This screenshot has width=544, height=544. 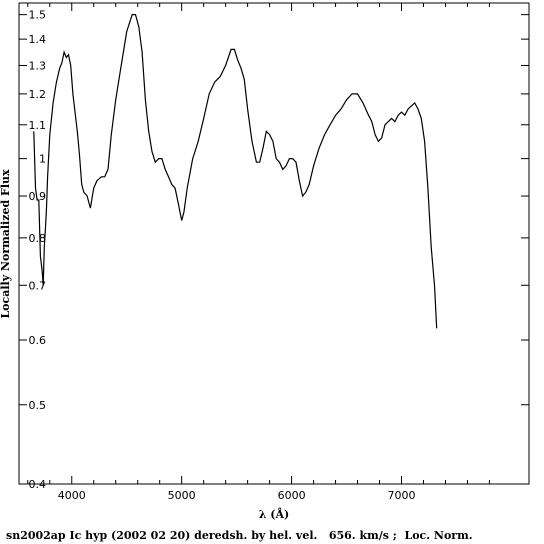 I want to click on y-tick-label: 1.2, so click(x=38, y=94).